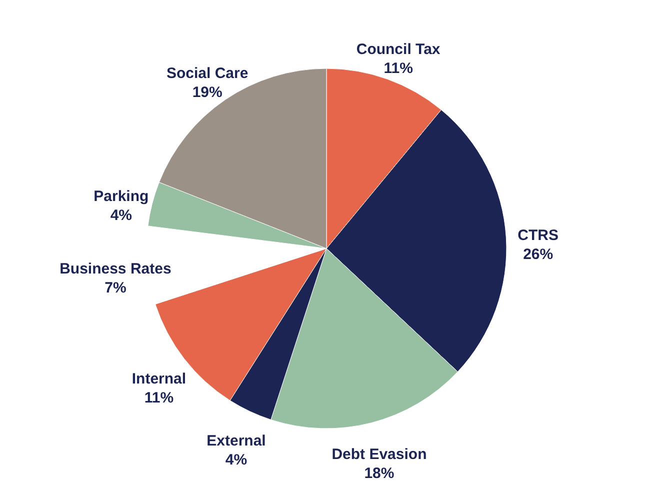 The image size is (653, 497). I want to click on data-label: 18%, so click(379, 473).